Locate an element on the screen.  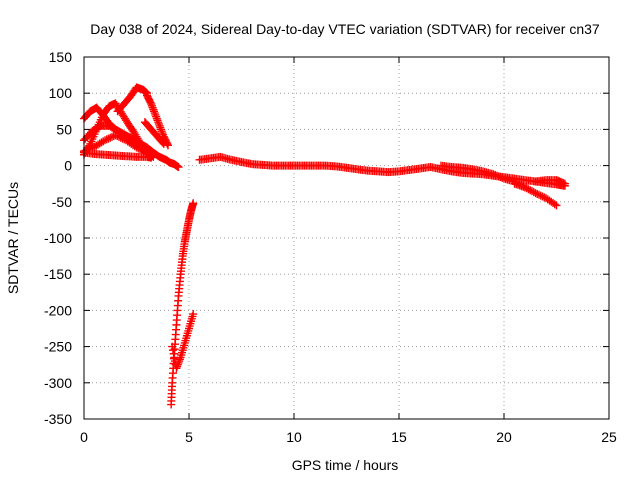
y-tick-label: -300 is located at coordinates (58, 383).